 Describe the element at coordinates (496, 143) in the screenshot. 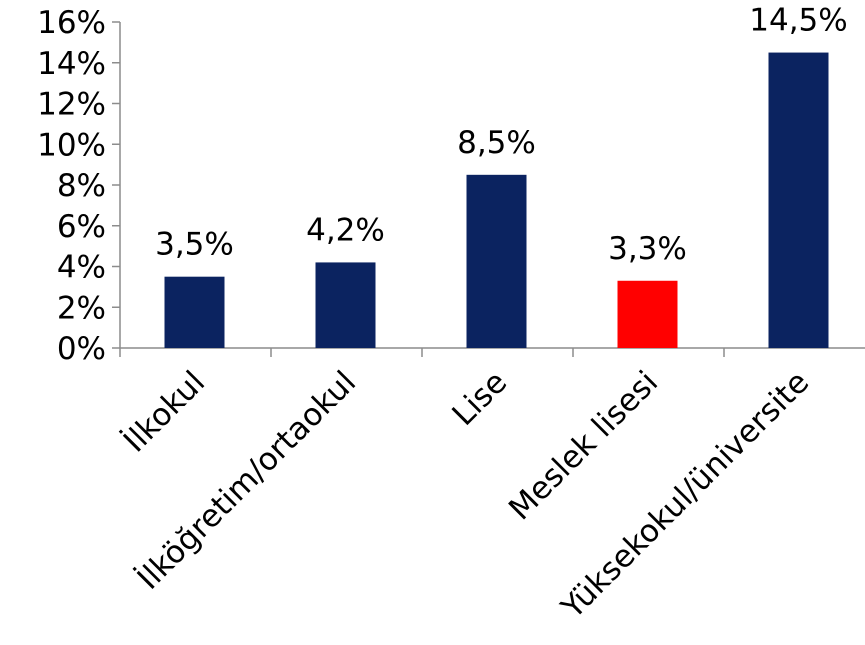

I see `data-label-3: 8,5%` at that location.